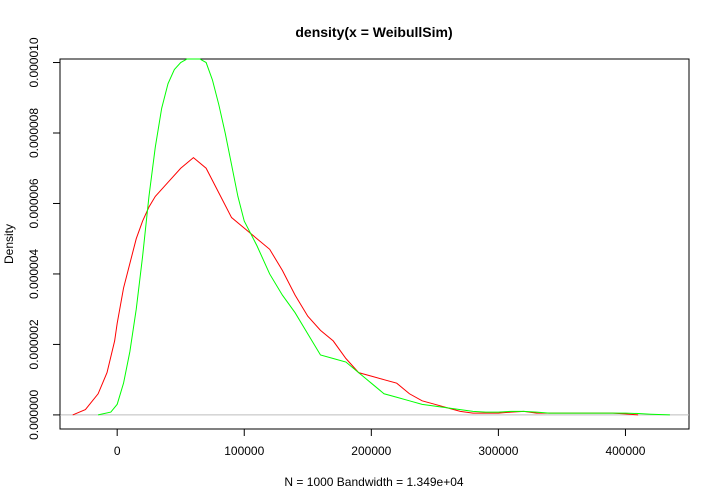  I want to click on y-tick-label: 0.000000, so click(34, 415).